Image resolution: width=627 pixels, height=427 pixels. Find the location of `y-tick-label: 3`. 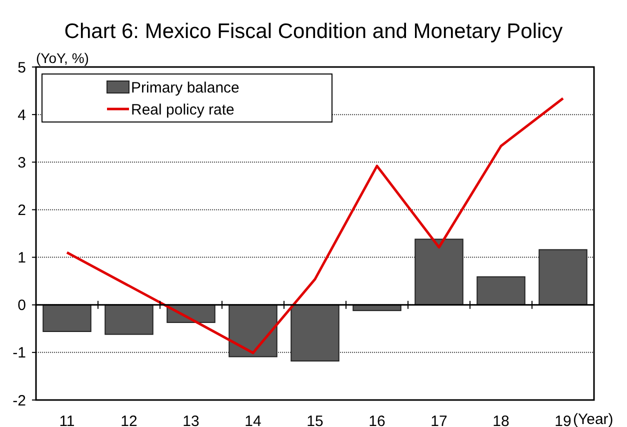

y-tick-label: 3 is located at coordinates (22, 163).